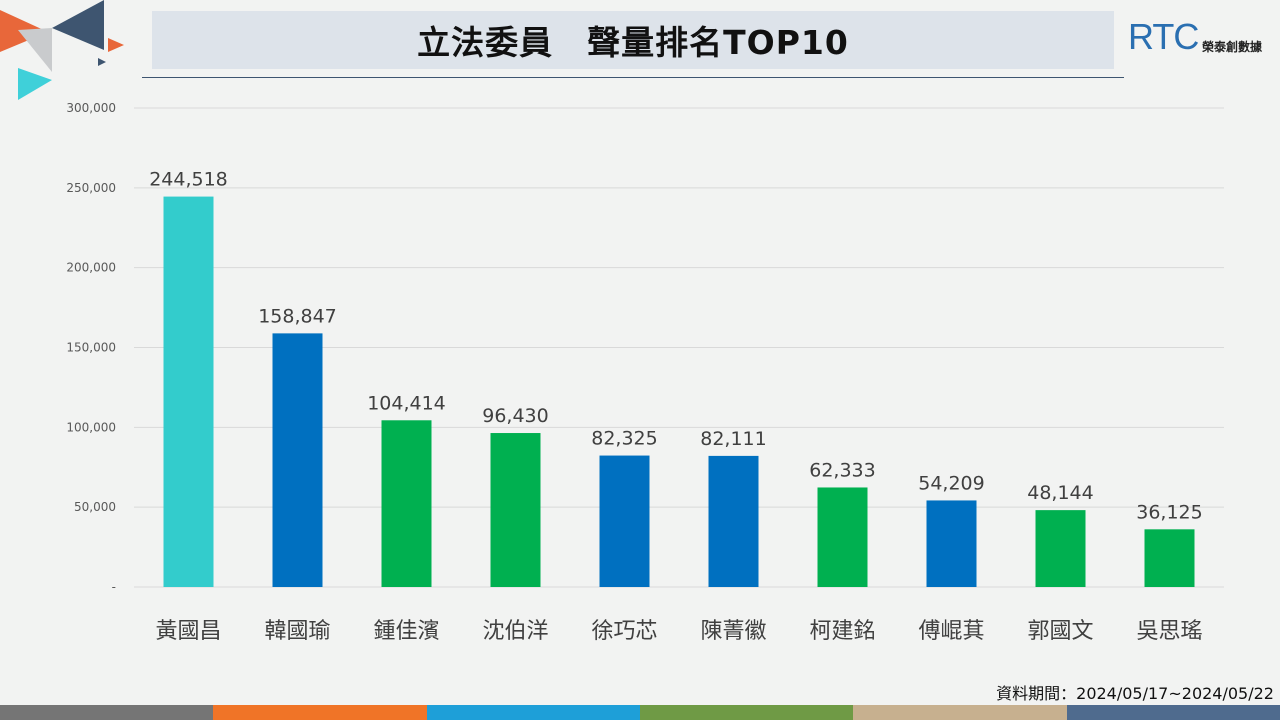 This screenshot has width=1280, height=720. What do you see at coordinates (91, 268) in the screenshot?
I see `y-tick-label: 200,000` at bounding box center [91, 268].